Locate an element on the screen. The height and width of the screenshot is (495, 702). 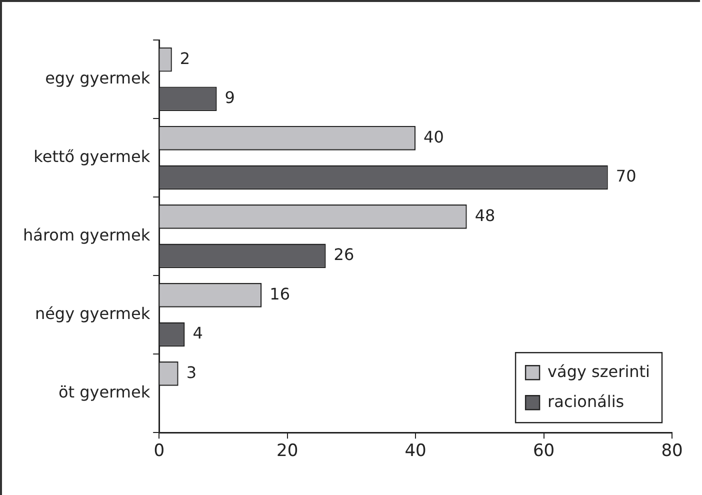
x-tick-label: 20 is located at coordinates (287, 451).